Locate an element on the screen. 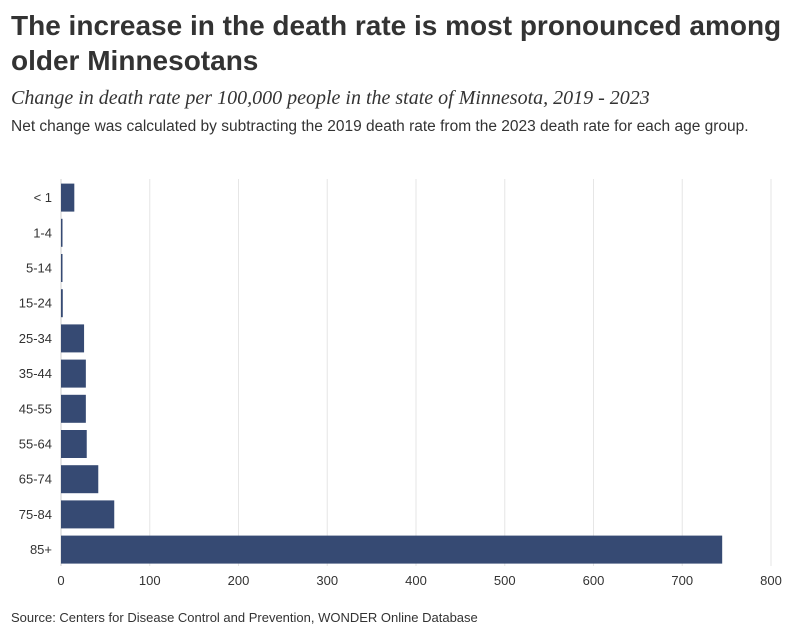  x-tick-label: 200 is located at coordinates (239, 580).